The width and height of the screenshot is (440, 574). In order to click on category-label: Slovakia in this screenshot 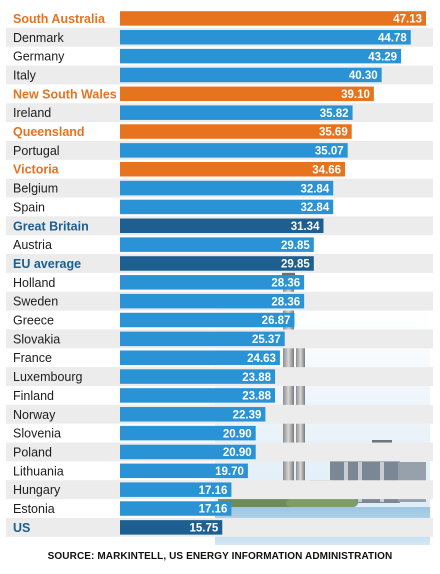, I will do `click(36, 339)`.